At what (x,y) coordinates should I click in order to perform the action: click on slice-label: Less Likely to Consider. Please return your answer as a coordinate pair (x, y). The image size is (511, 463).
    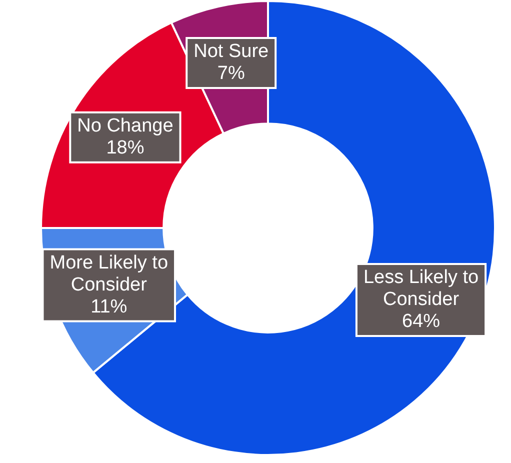
    Looking at the image, I should click on (421, 288).